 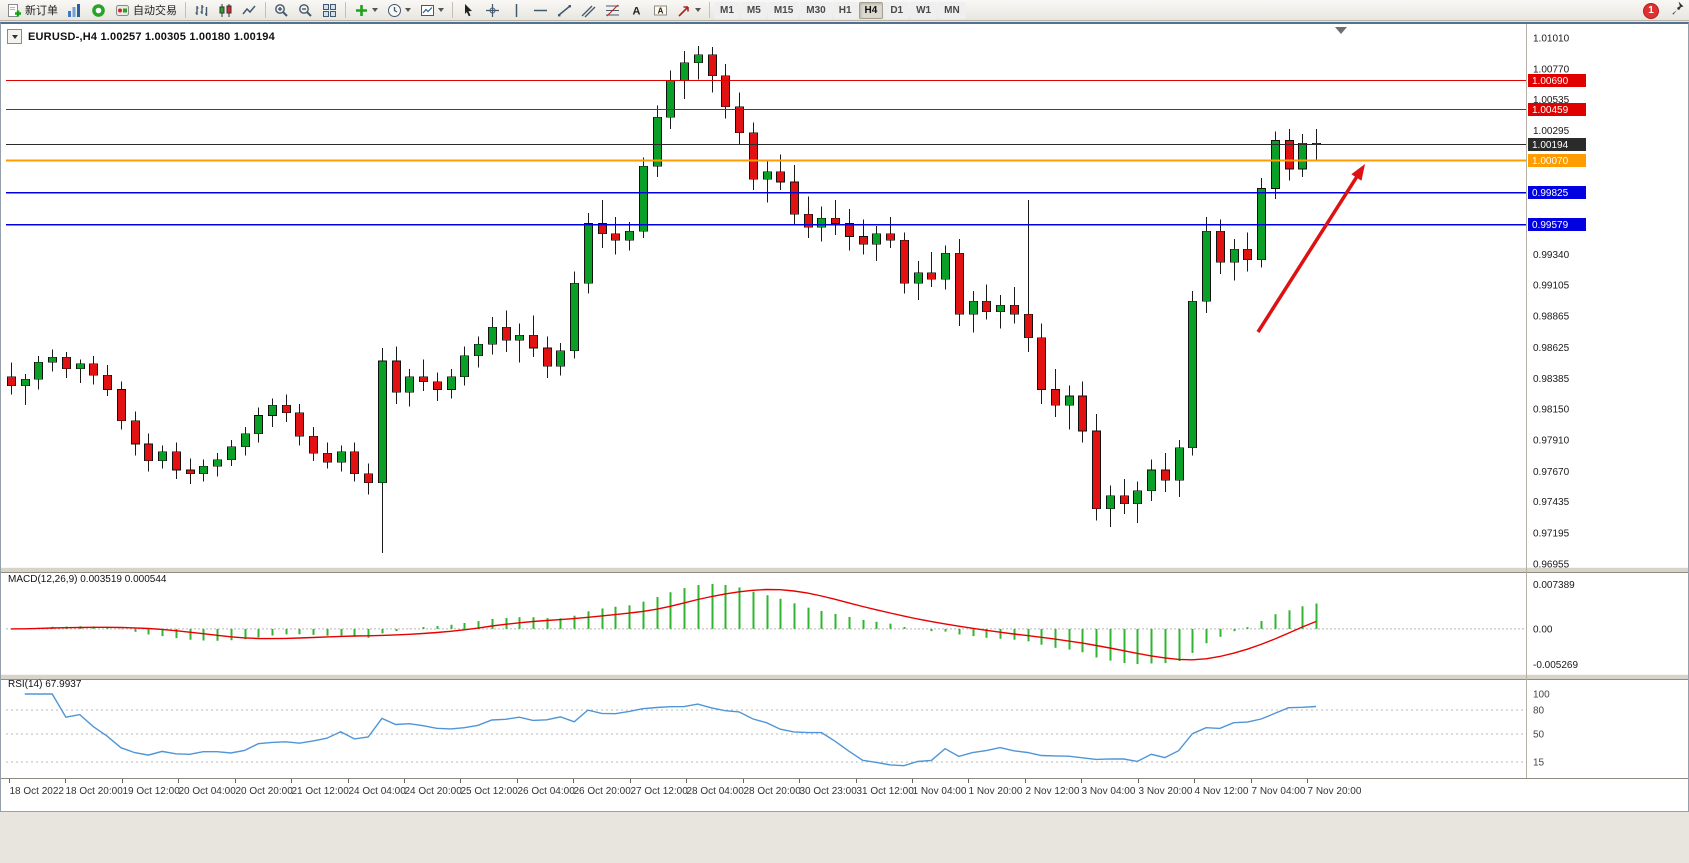 I want to click on channel-button, so click(x=588, y=10).